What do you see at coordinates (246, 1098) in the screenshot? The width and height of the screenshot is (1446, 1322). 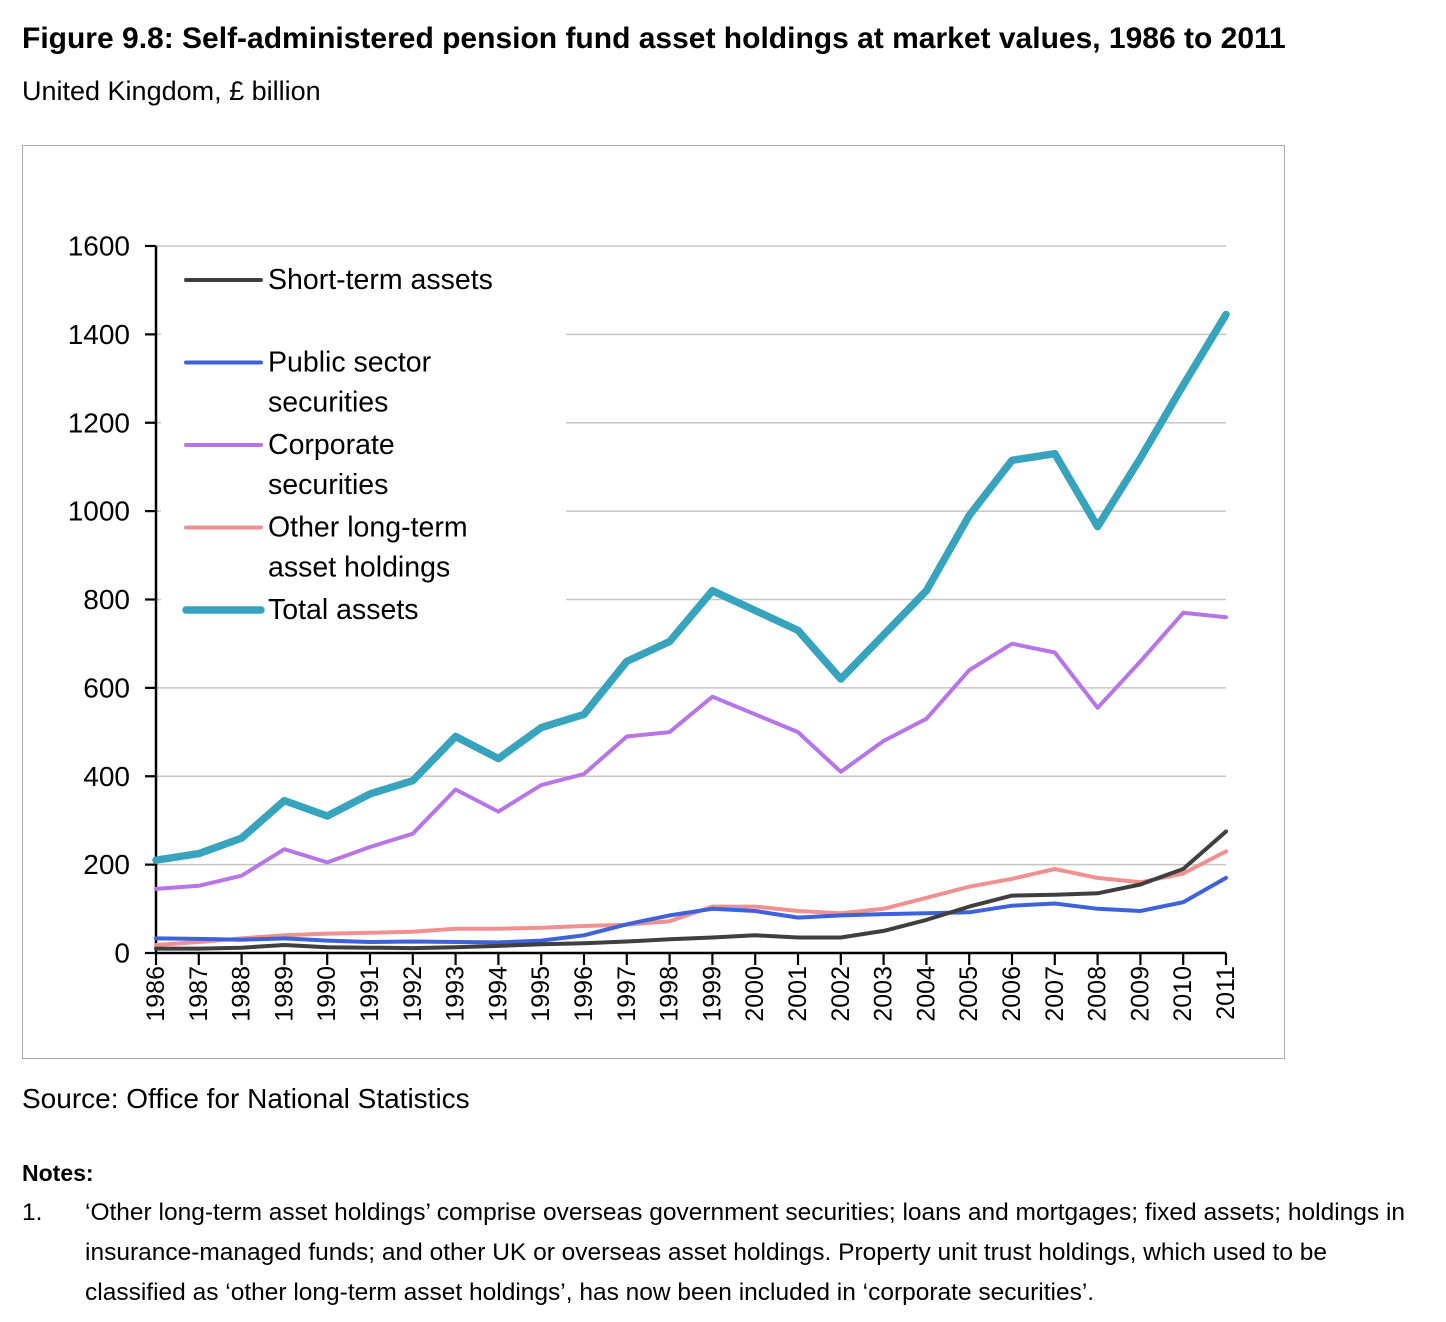 I see `source-text: Source: Office for National Statistics` at bounding box center [246, 1098].